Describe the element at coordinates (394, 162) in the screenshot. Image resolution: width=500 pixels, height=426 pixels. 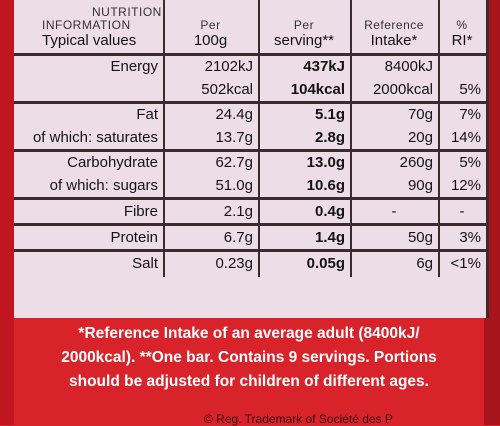
I see `cell-ri: 260g` at that location.